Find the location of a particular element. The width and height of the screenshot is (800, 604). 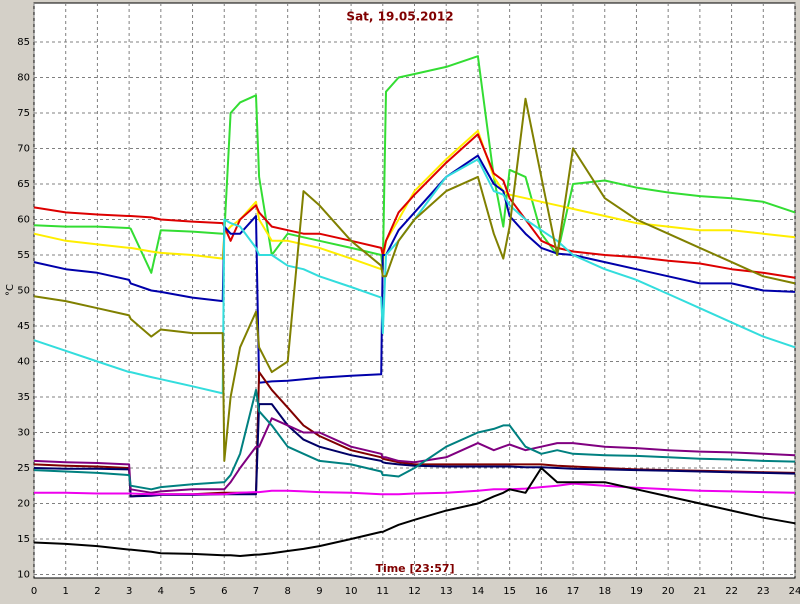

x-tick-label: 6 is located at coordinates (224, 591).